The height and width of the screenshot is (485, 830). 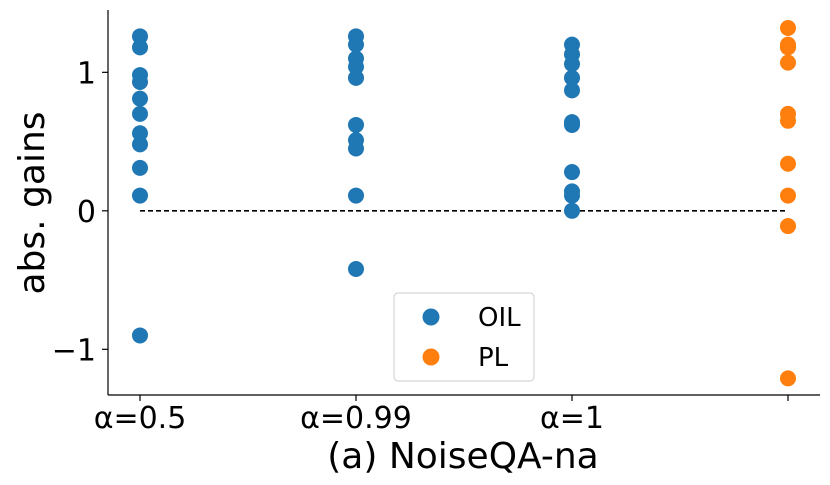 What do you see at coordinates (86, 212) in the screenshot?
I see `y-tick-label: 0` at bounding box center [86, 212].